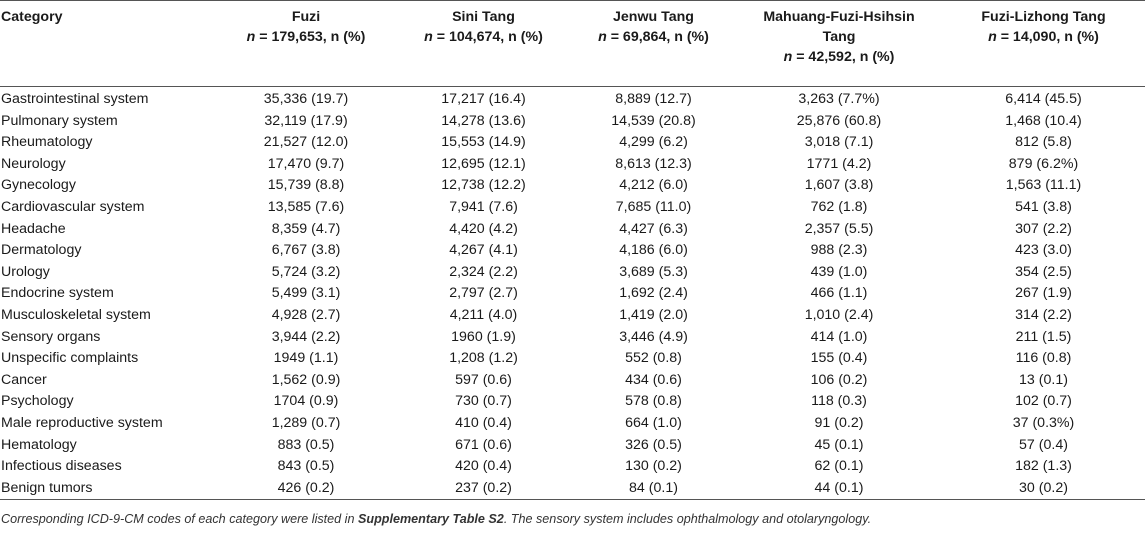 The width and height of the screenshot is (1145, 533). I want to click on cell-value: 1704 (0.9), so click(306, 401).